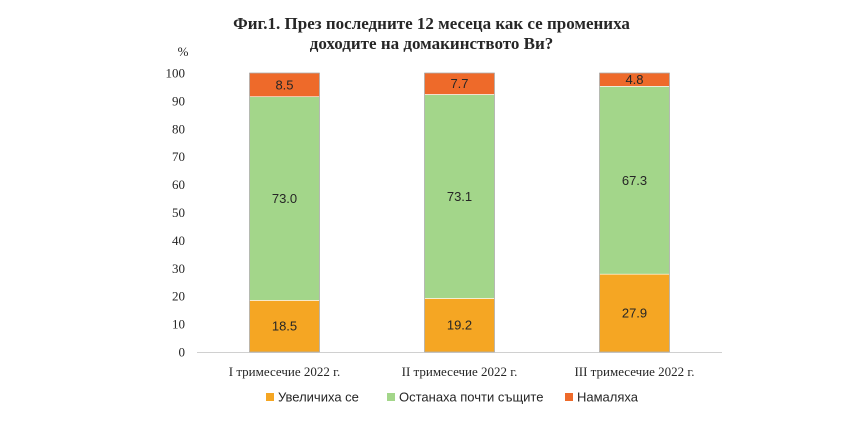 This screenshot has height=440, width=863. I want to click on x-category-label: III тримесечие 2022 г., so click(634, 371).